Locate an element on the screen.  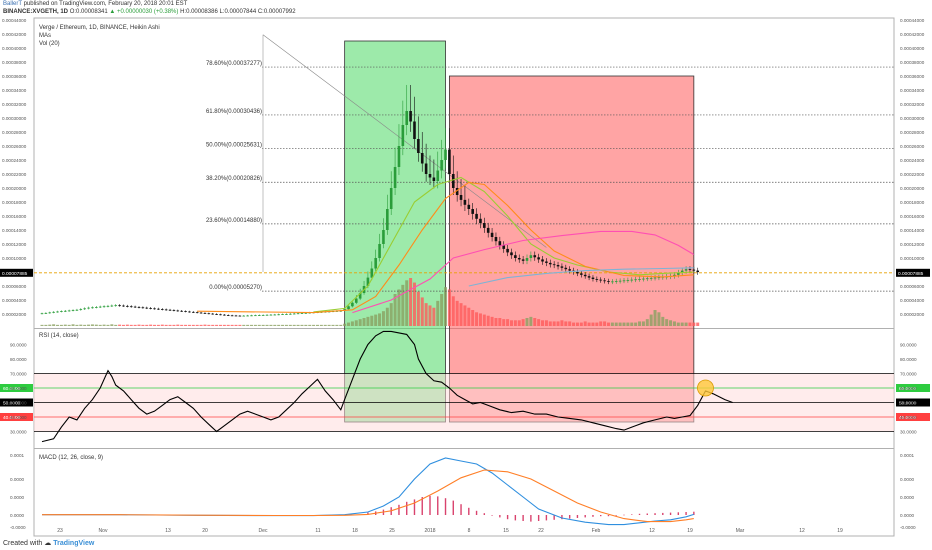
price-tick-left: 0.00040000 is located at coordinates (14, 48).